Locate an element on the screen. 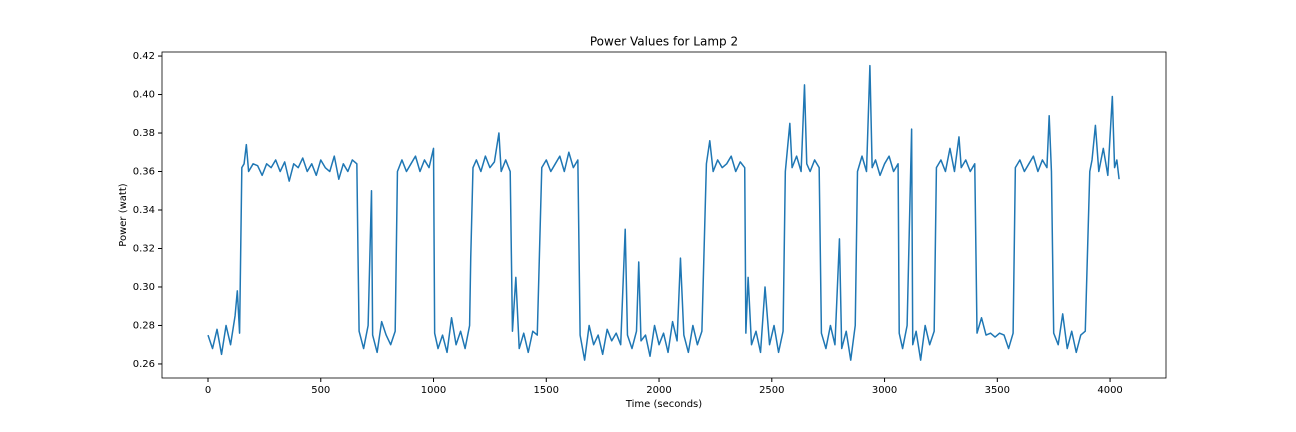  x-axis-label: Time (seconds) is located at coordinates (663, 404).